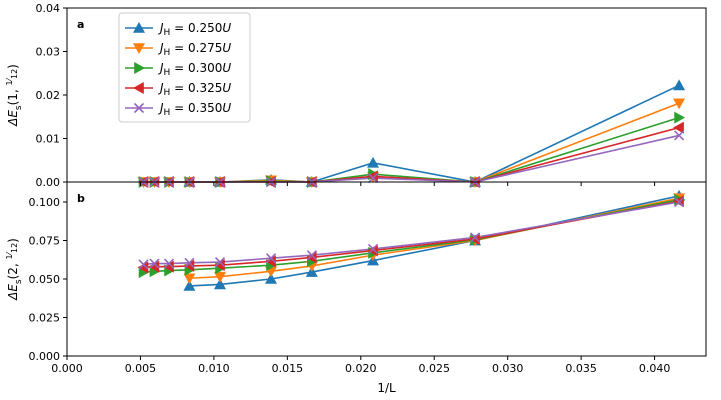 This screenshot has height=400, width=721. I want to click on legend-value: 0.300, so click(205, 68).